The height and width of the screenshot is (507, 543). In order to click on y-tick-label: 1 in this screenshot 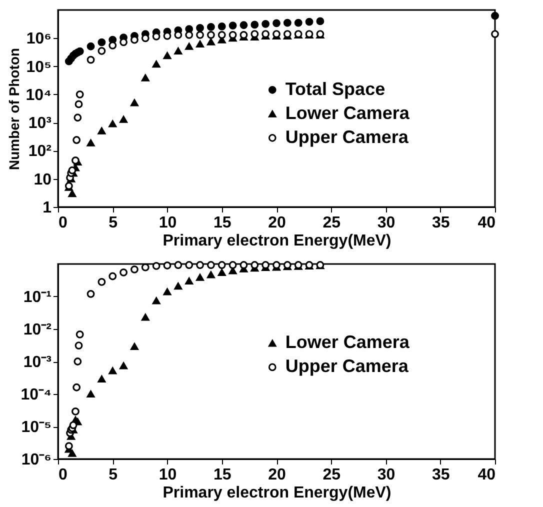, I will do `click(47, 208)`.